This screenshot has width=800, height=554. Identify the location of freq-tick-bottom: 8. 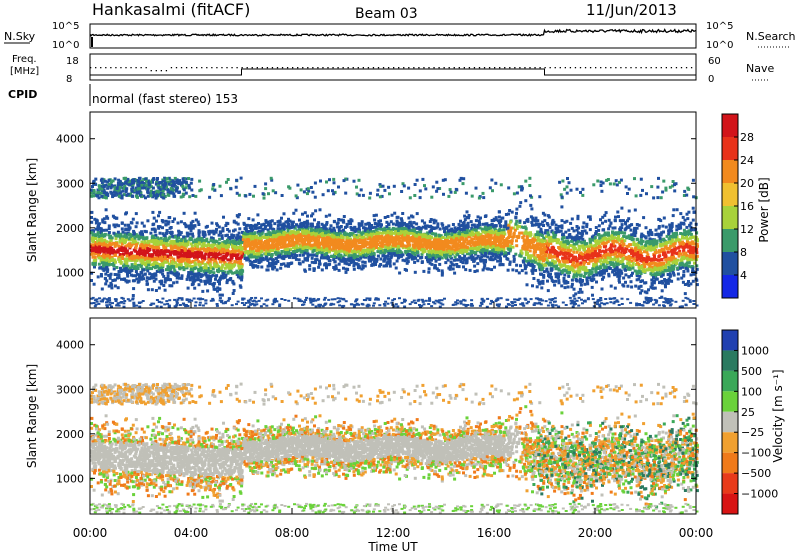
(69, 79).